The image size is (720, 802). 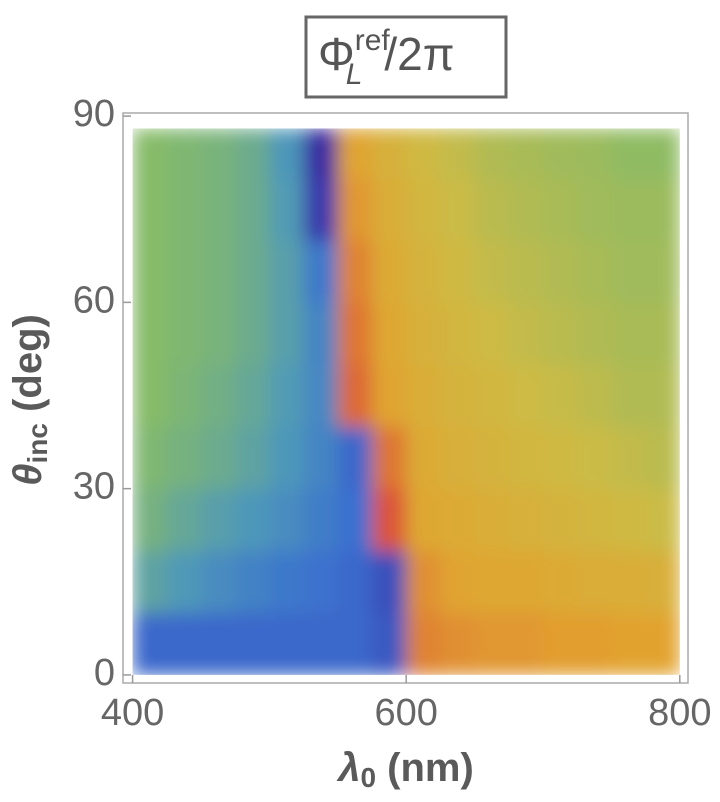 I want to click on x-axis-label: λ0 (nm), so click(x=405, y=770).